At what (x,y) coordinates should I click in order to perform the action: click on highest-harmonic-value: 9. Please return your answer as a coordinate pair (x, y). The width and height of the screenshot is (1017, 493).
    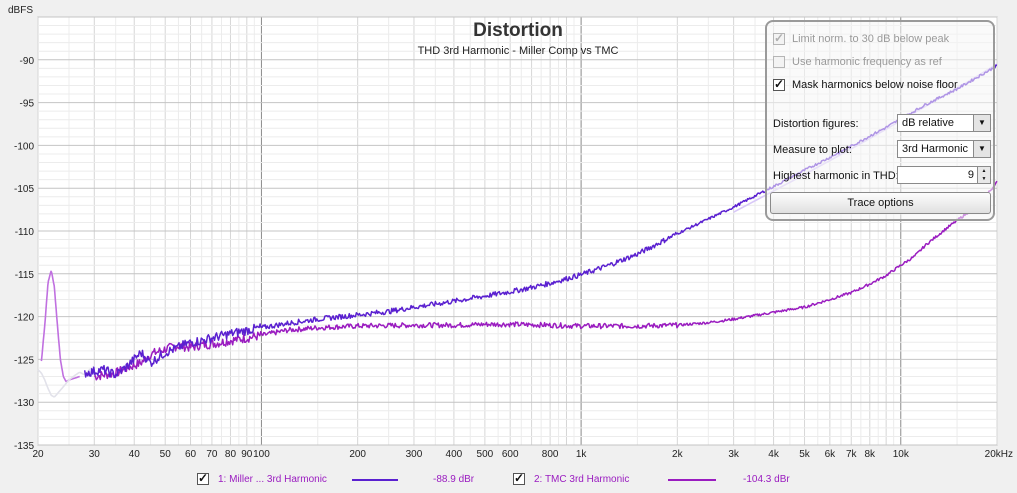
    Looking at the image, I should click on (970, 175).